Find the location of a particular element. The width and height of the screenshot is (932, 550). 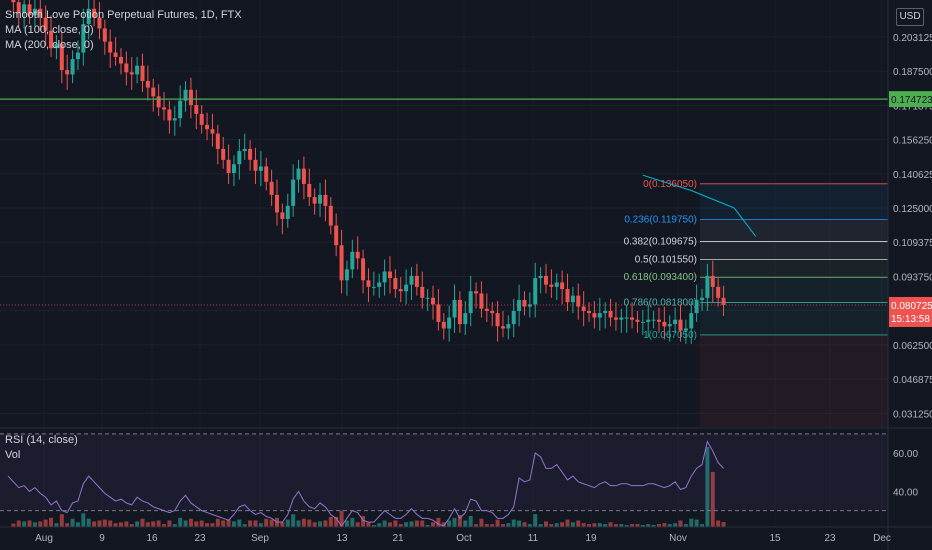

x-tick-label: Sep is located at coordinates (260, 538).